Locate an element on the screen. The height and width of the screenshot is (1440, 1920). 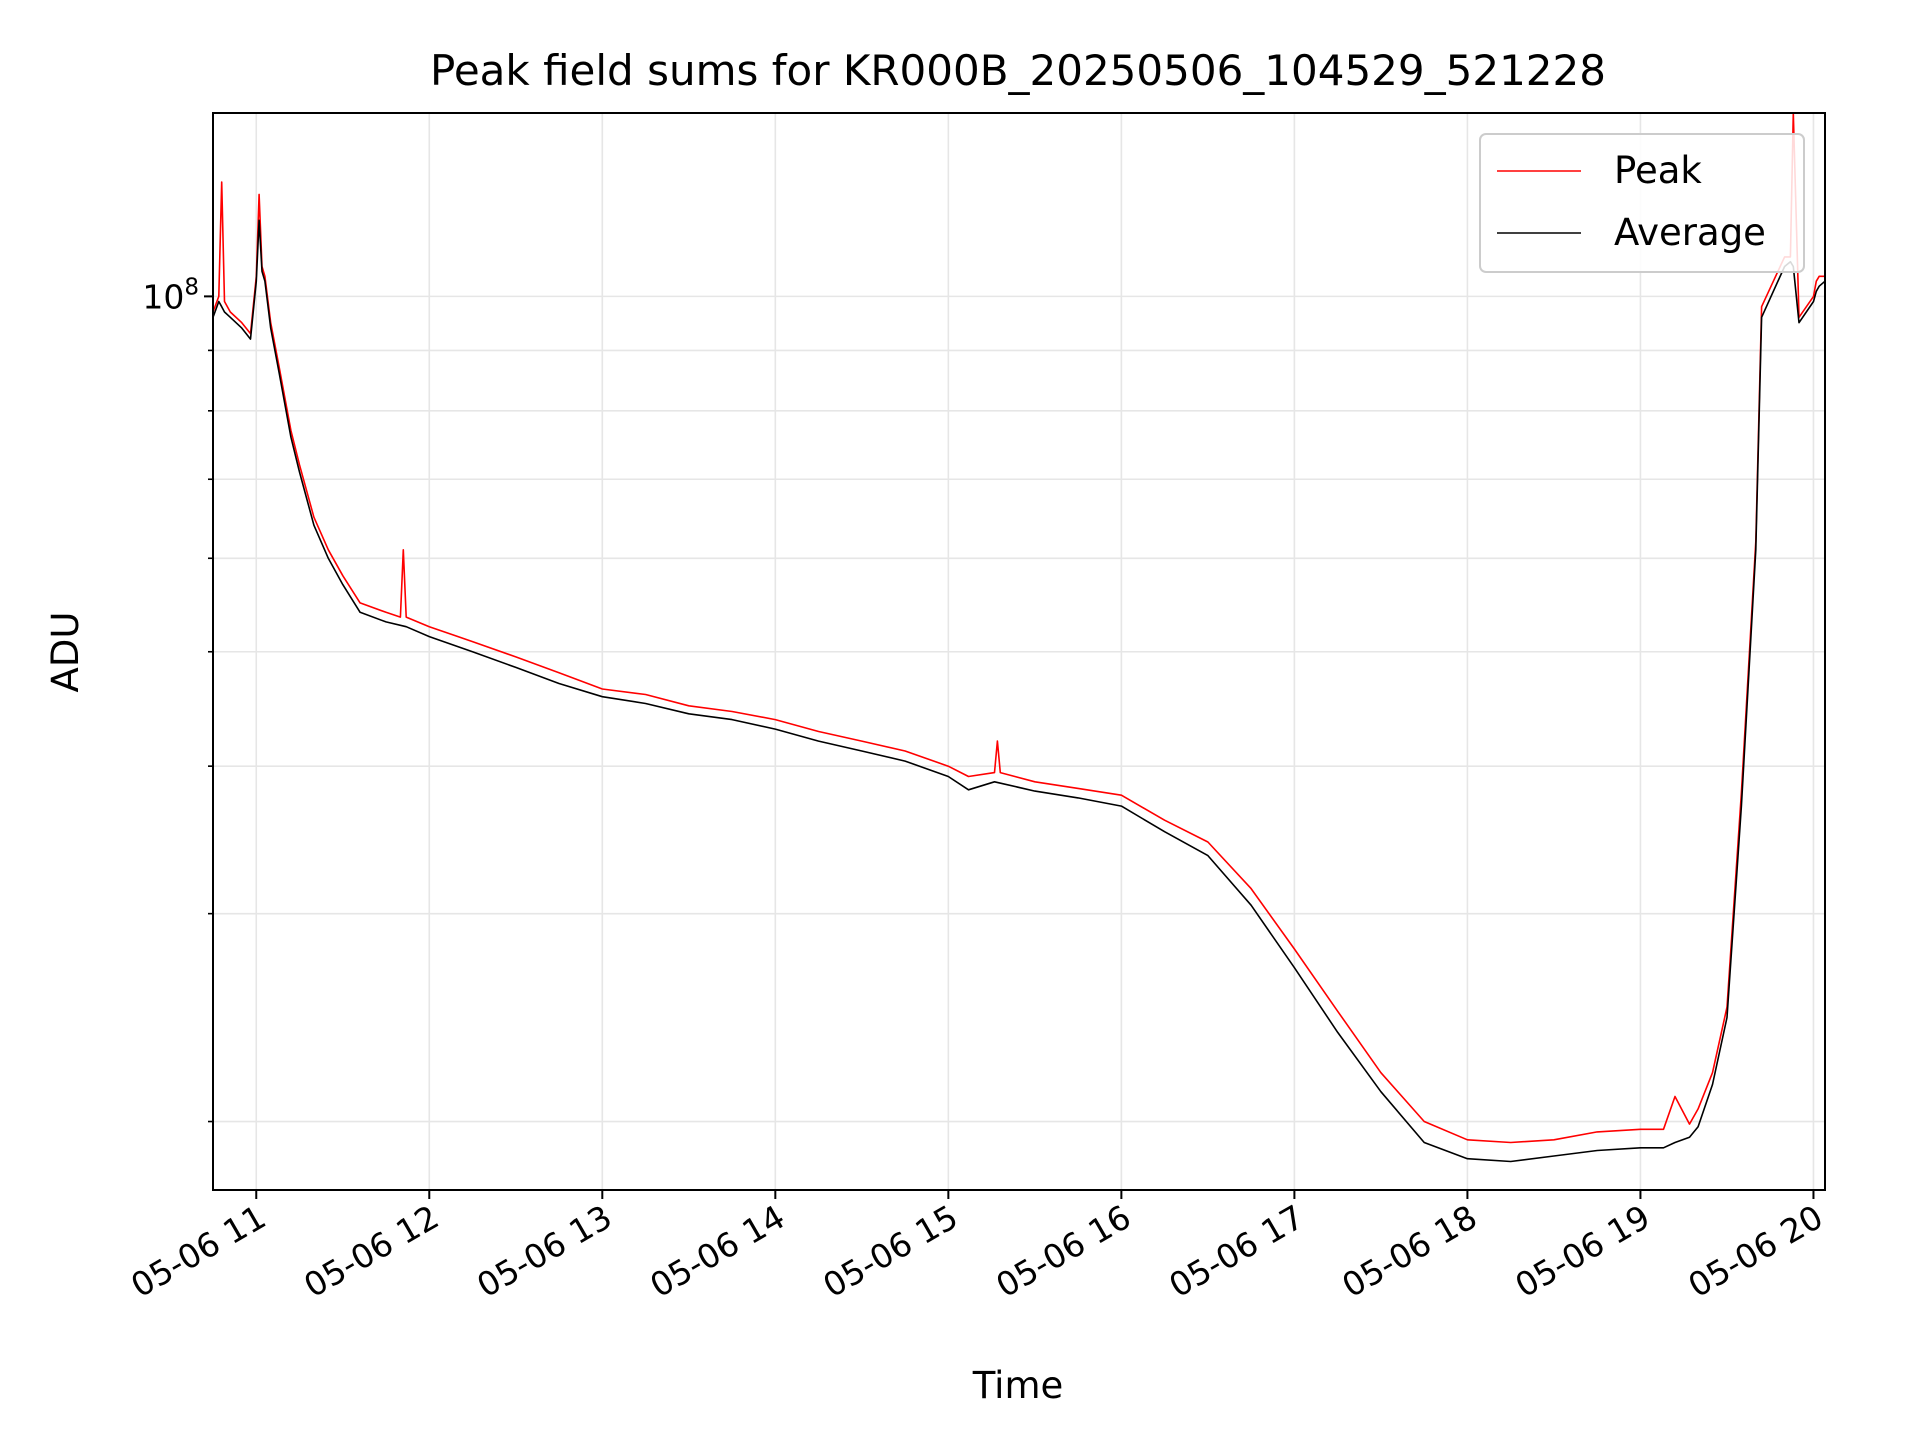
x-axis-label: Time is located at coordinates (1018, 1385).